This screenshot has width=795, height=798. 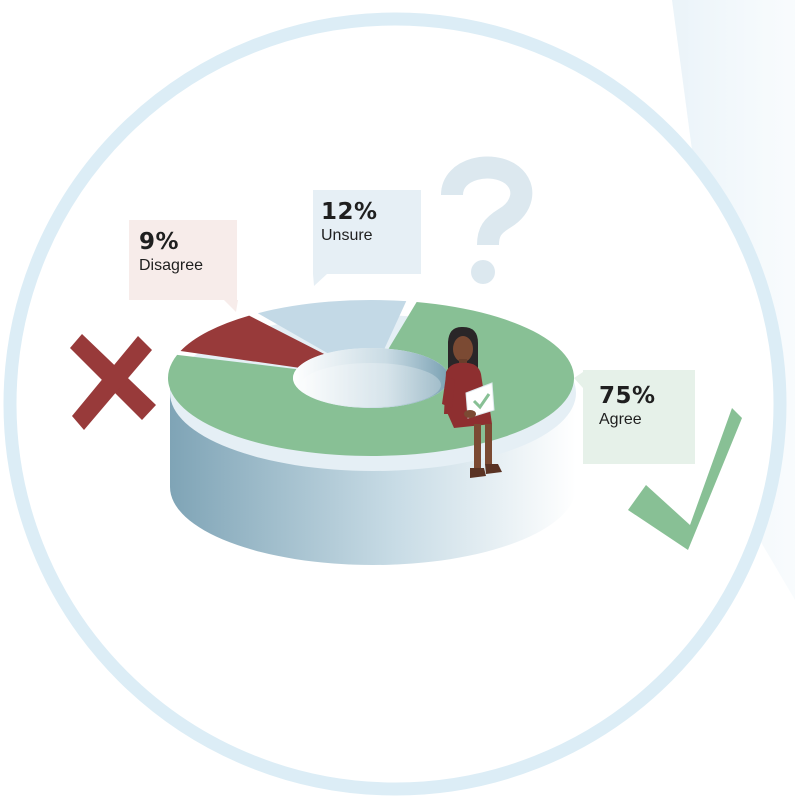 I want to click on check-mark-icon, so click(x=685, y=479).